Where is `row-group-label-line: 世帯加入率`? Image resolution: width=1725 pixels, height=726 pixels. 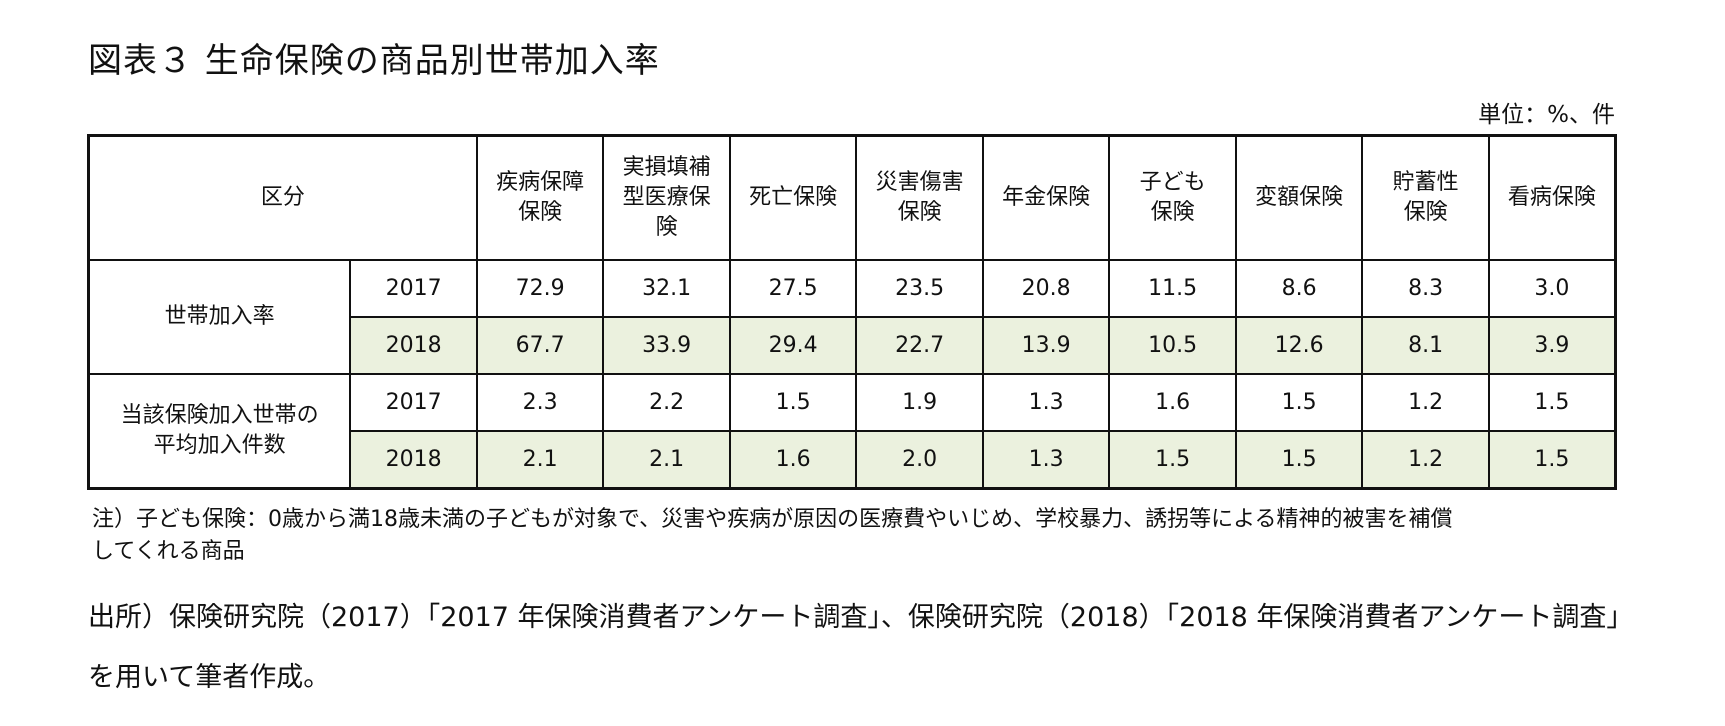 row-group-label-line: 世帯加入率 is located at coordinates (219, 316).